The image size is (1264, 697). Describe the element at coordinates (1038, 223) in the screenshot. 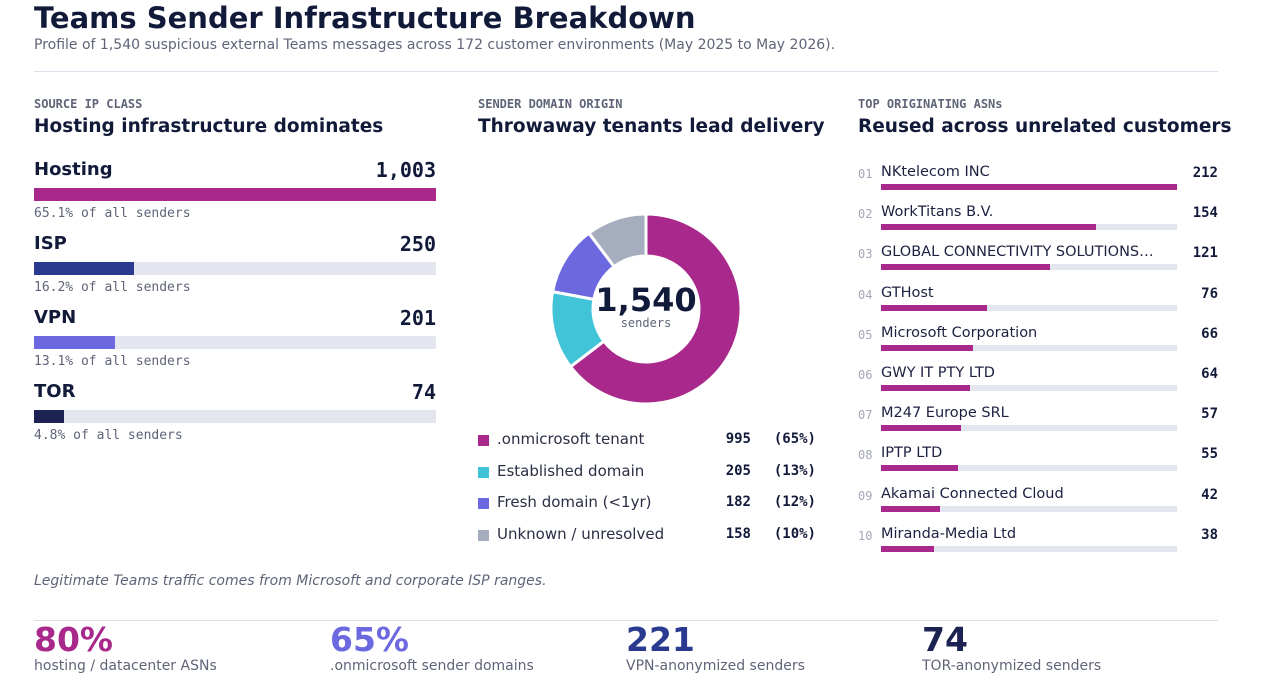

I see `asn-row: 02 WorkTitans B.V. 154` at that location.